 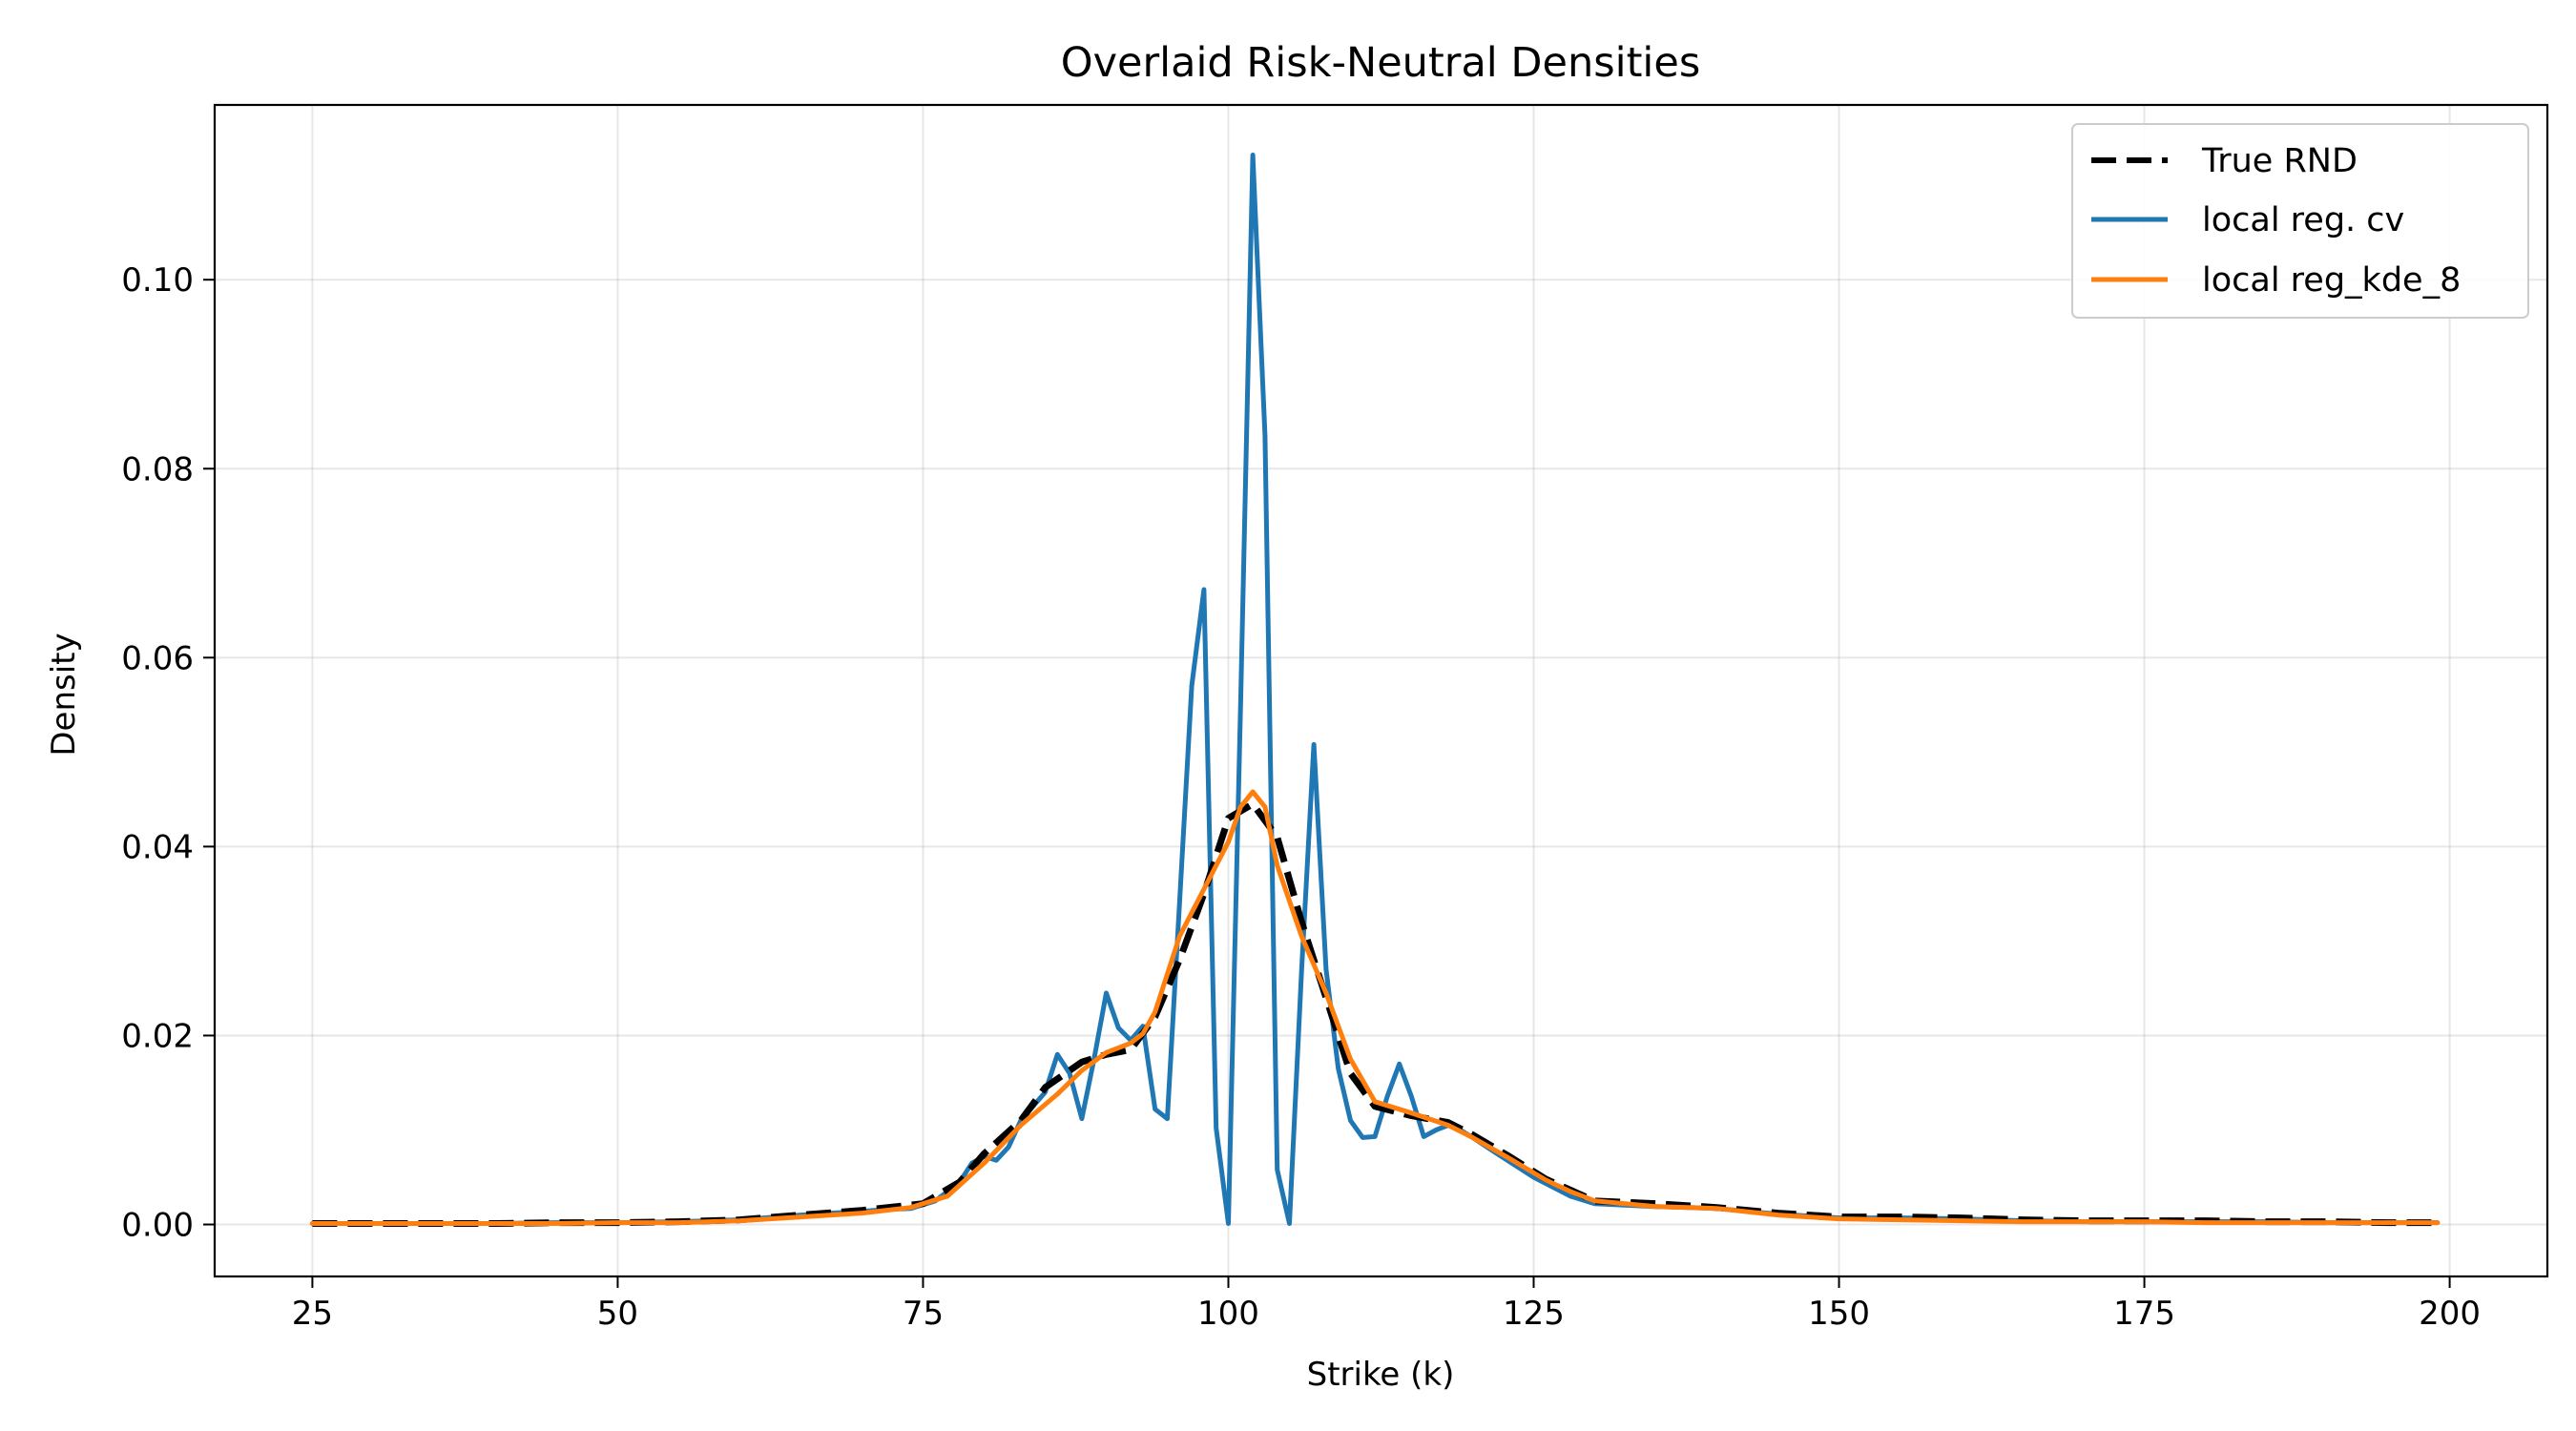 I want to click on y-tick-label: 0.06, so click(x=157, y=658).